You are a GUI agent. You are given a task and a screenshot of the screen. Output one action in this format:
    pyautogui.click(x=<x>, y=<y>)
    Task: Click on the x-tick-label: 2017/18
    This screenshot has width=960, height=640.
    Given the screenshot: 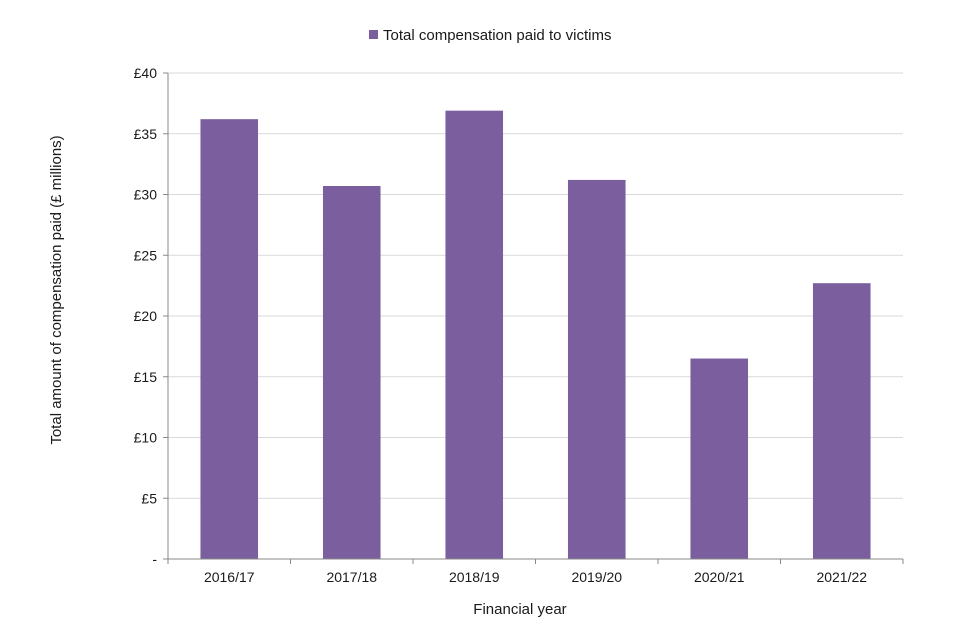 What is the action you would take?
    pyautogui.click(x=351, y=577)
    